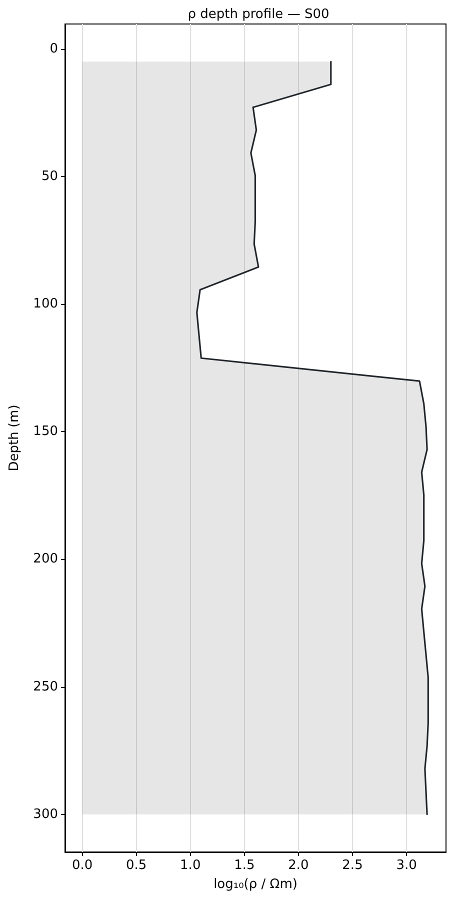 The width and height of the screenshot is (450, 900). Describe the element at coordinates (45, 304) in the screenshot. I see `y-tick-label: 100` at that location.